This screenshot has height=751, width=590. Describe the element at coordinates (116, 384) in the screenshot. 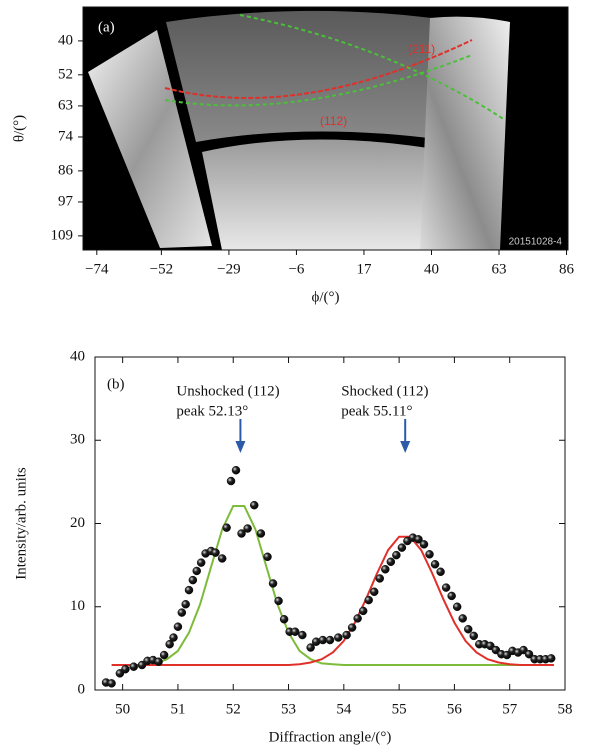

I see `panel-label: (b)` at that location.